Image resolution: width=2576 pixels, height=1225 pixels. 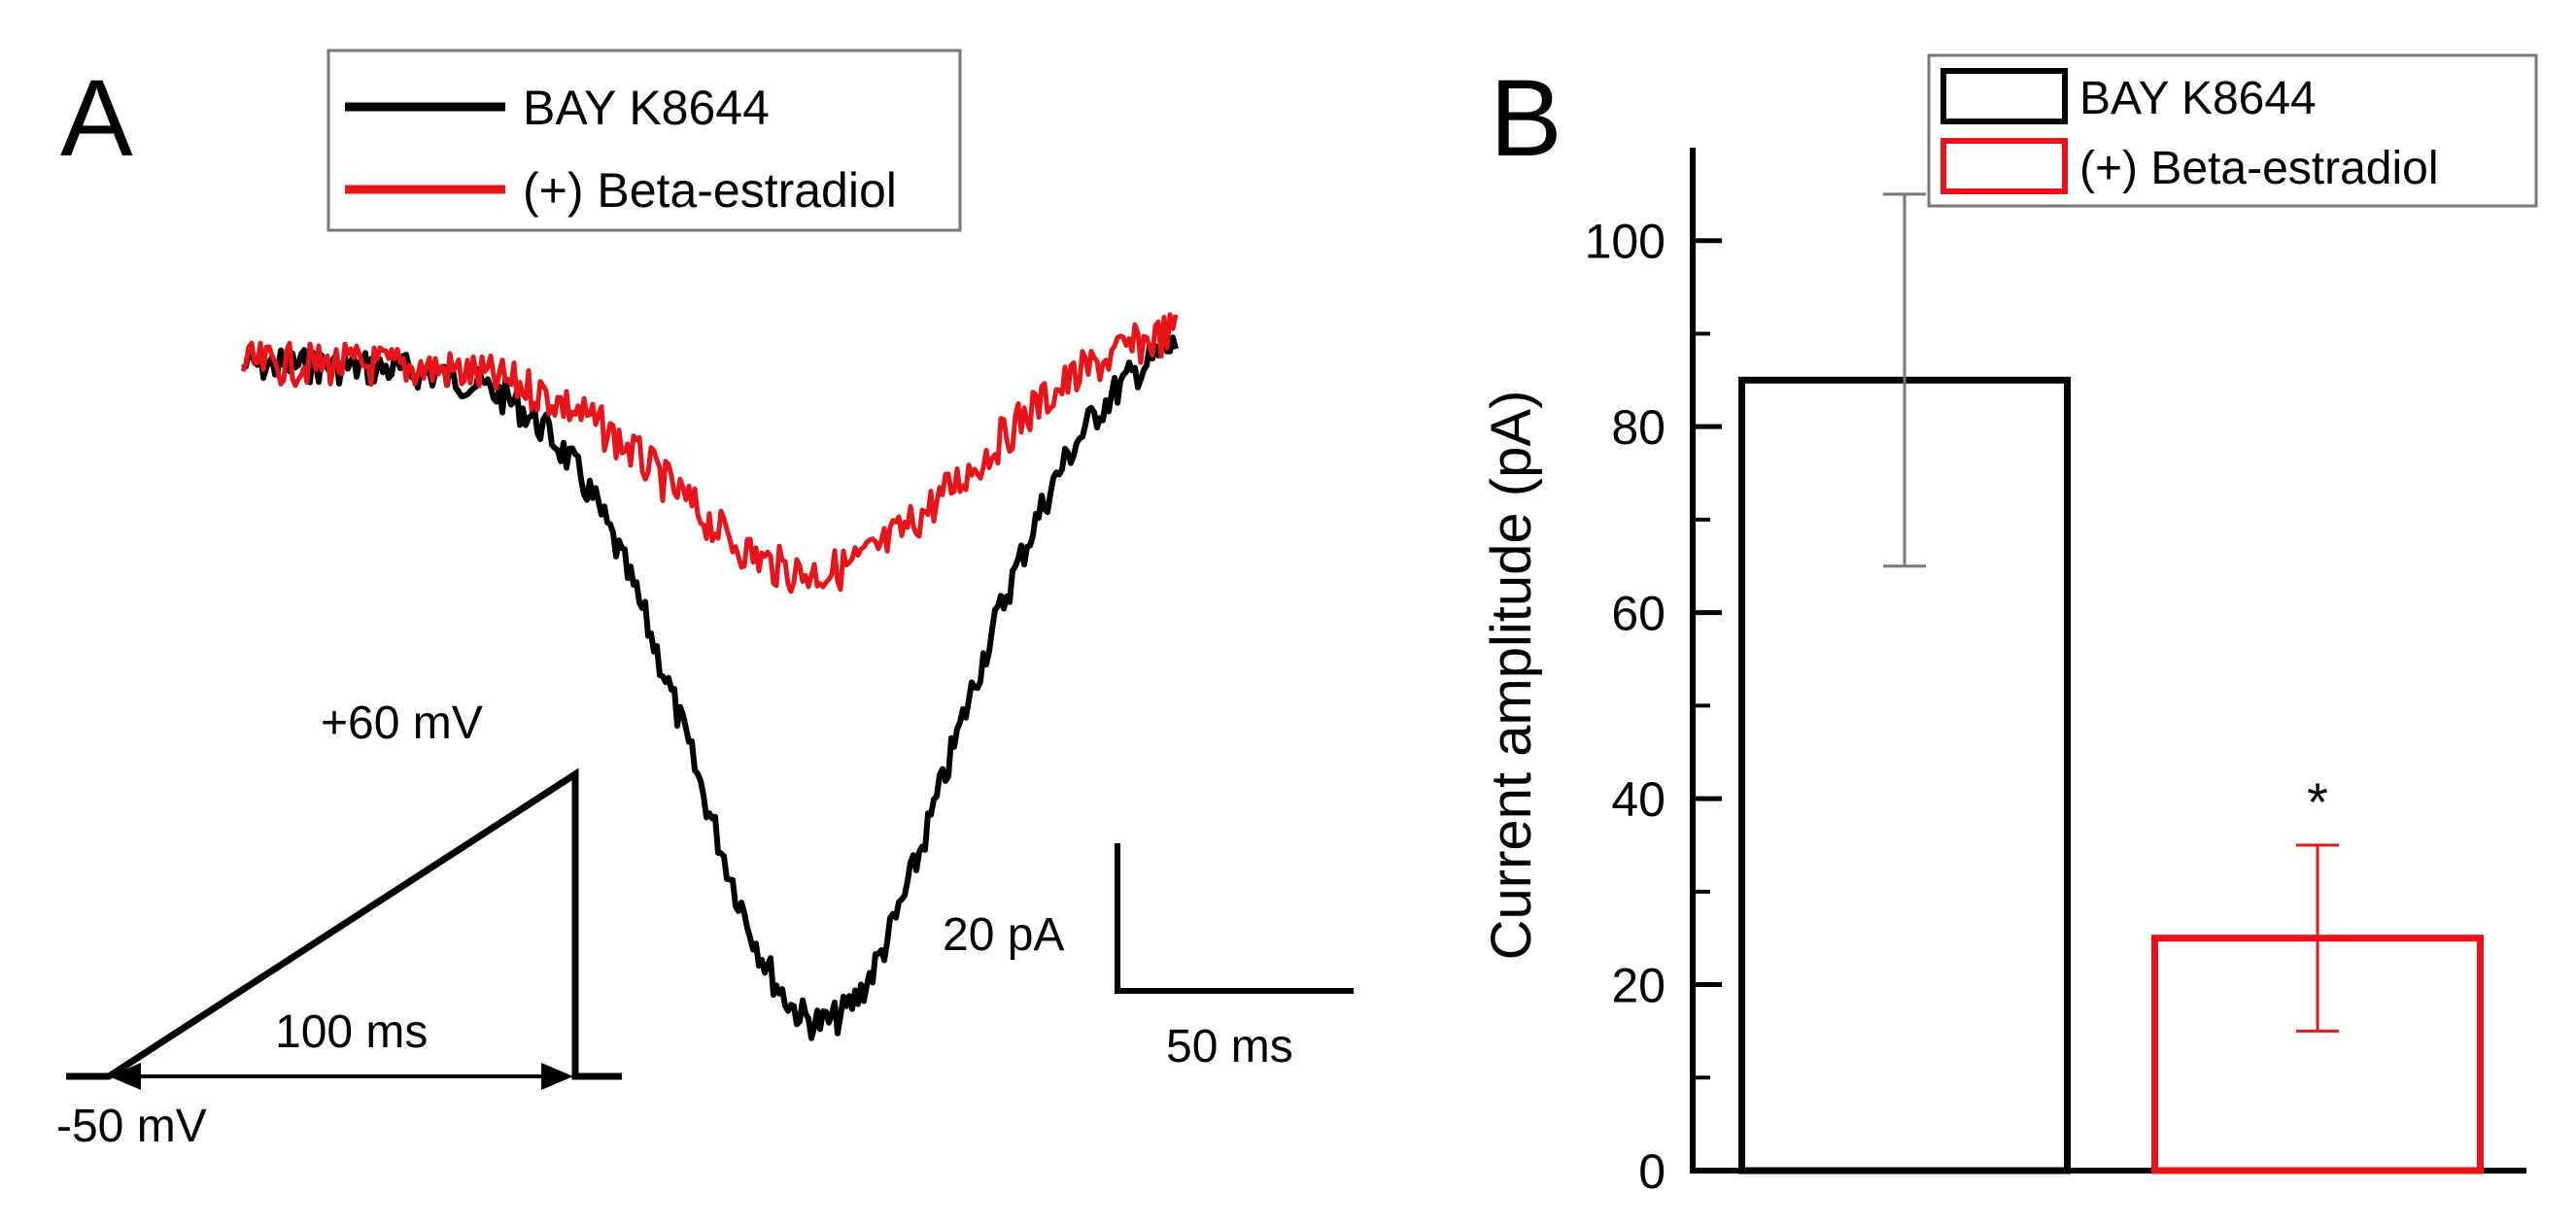 I want to click on panel-a-legend-label-estradiol: (+) Beta-estradiol, so click(x=710, y=190).